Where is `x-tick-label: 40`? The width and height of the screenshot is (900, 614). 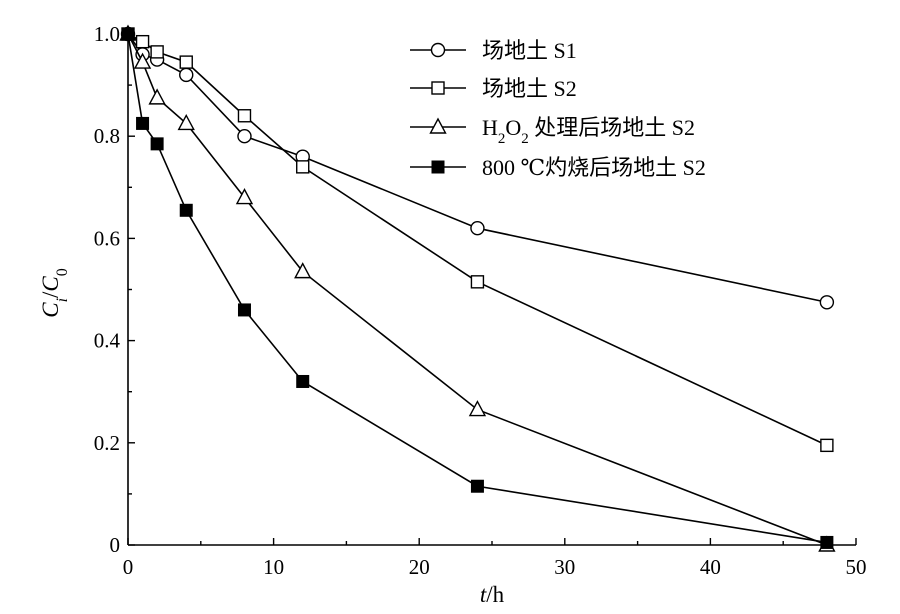 x-tick-label: 40 is located at coordinates (710, 567).